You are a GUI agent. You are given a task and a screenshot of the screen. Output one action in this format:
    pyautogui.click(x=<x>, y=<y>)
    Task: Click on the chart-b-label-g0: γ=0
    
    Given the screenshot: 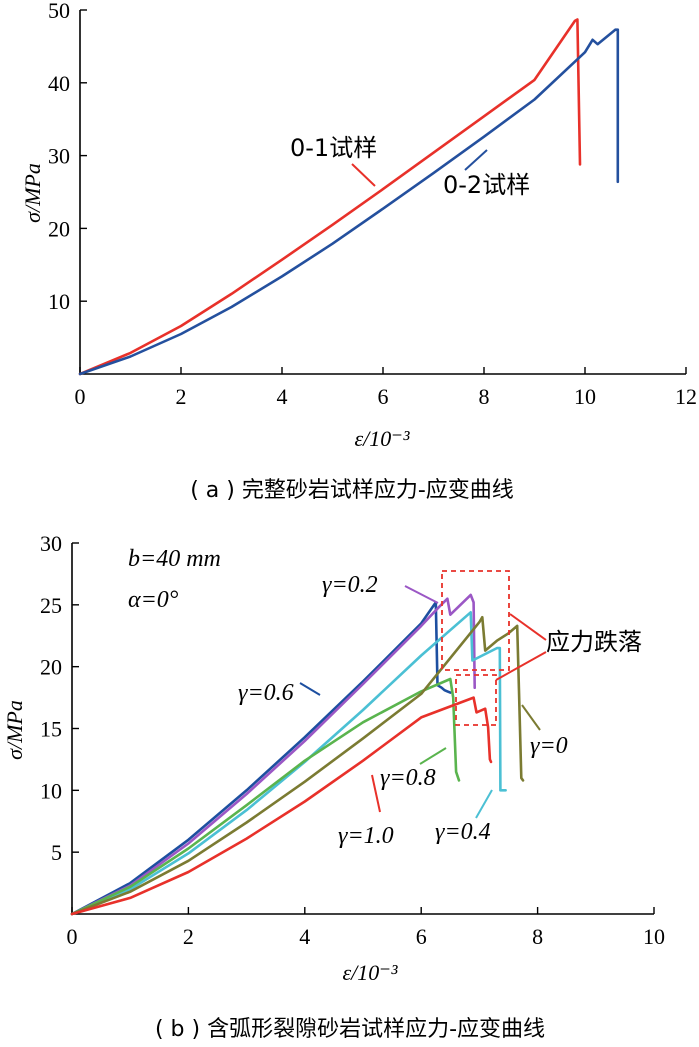 What is the action you would take?
    pyautogui.click(x=549, y=746)
    